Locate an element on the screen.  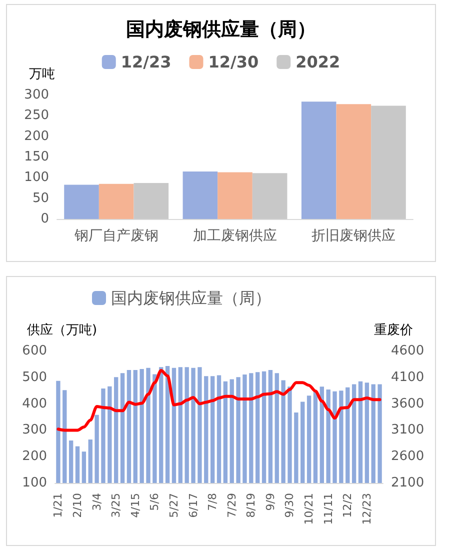
x-tick-label: 钢厂自产废钢 is located at coordinates (115, 236).